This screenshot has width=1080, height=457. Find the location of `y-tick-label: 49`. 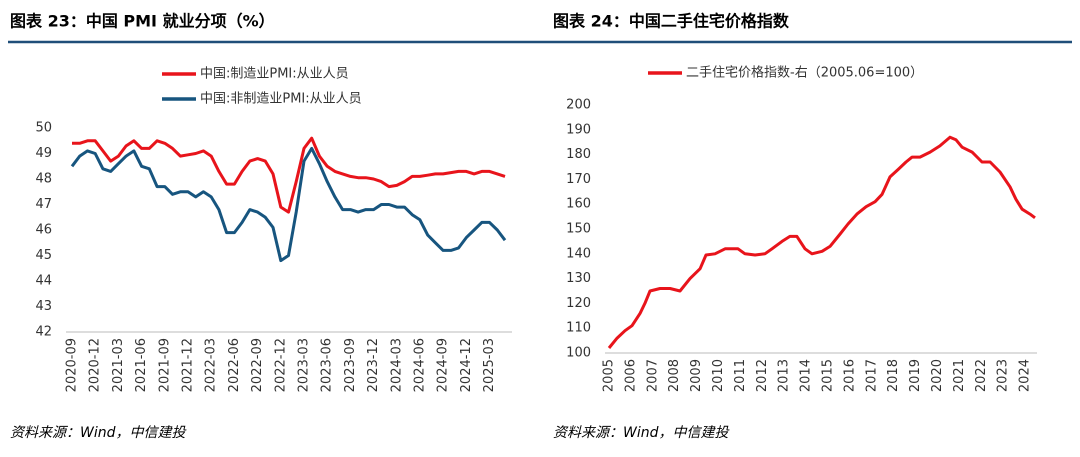

y-tick-label: 49 is located at coordinates (43, 153).